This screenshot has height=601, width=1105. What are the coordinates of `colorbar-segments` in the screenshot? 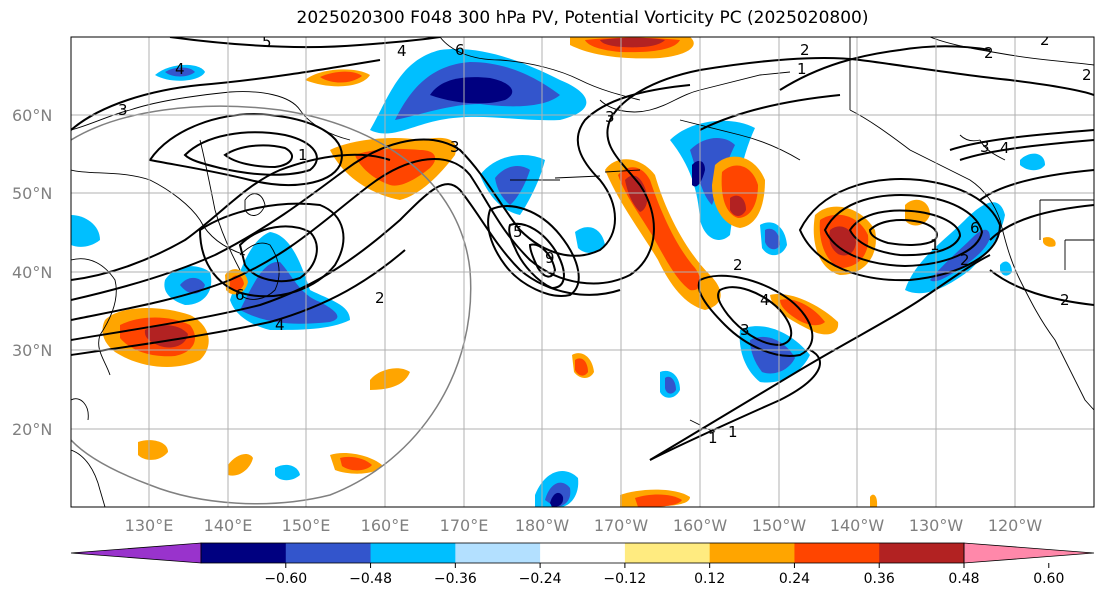 It's located at (582, 553).